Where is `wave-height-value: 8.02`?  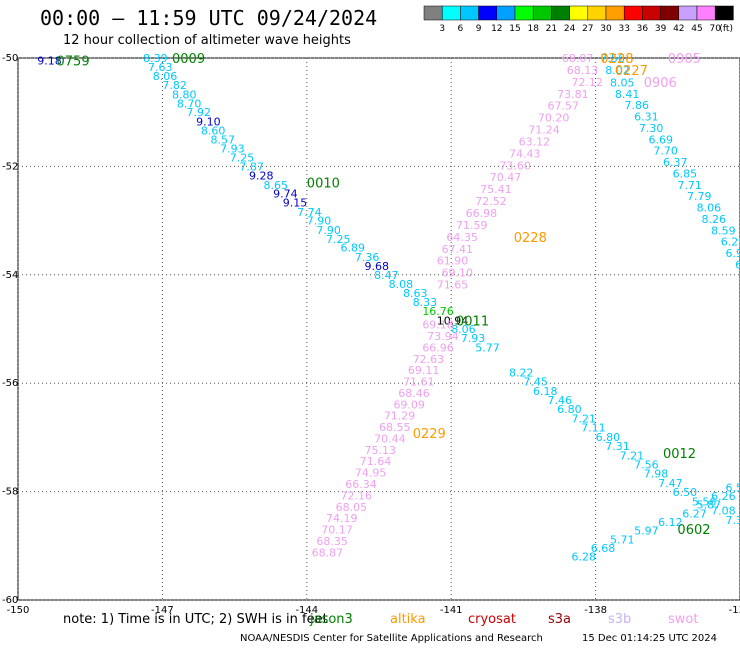
wave-height-value: 8.02 is located at coordinates (617, 70).